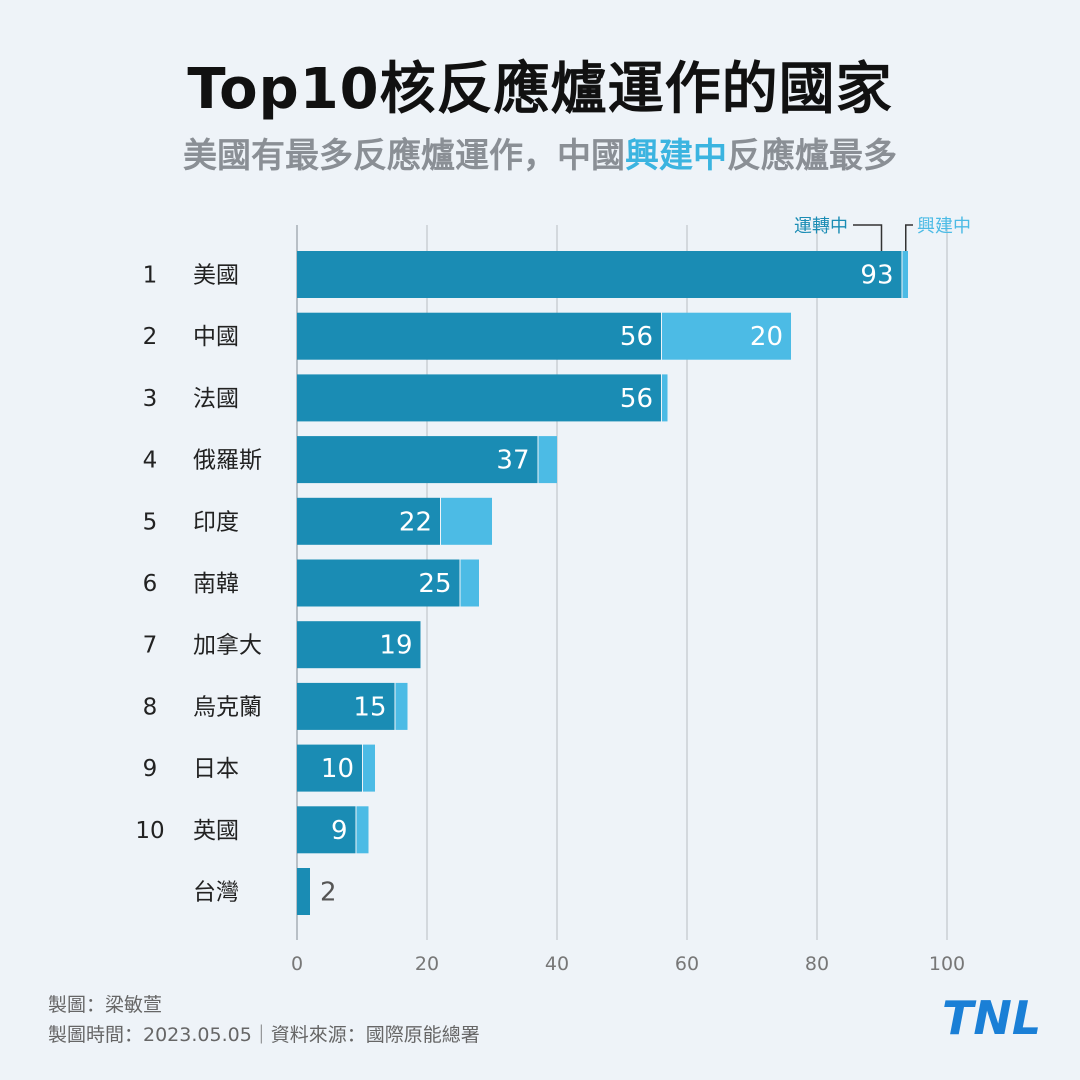 This screenshot has width=1080, height=1080. I want to click on country-label: 台灣, so click(216, 893).